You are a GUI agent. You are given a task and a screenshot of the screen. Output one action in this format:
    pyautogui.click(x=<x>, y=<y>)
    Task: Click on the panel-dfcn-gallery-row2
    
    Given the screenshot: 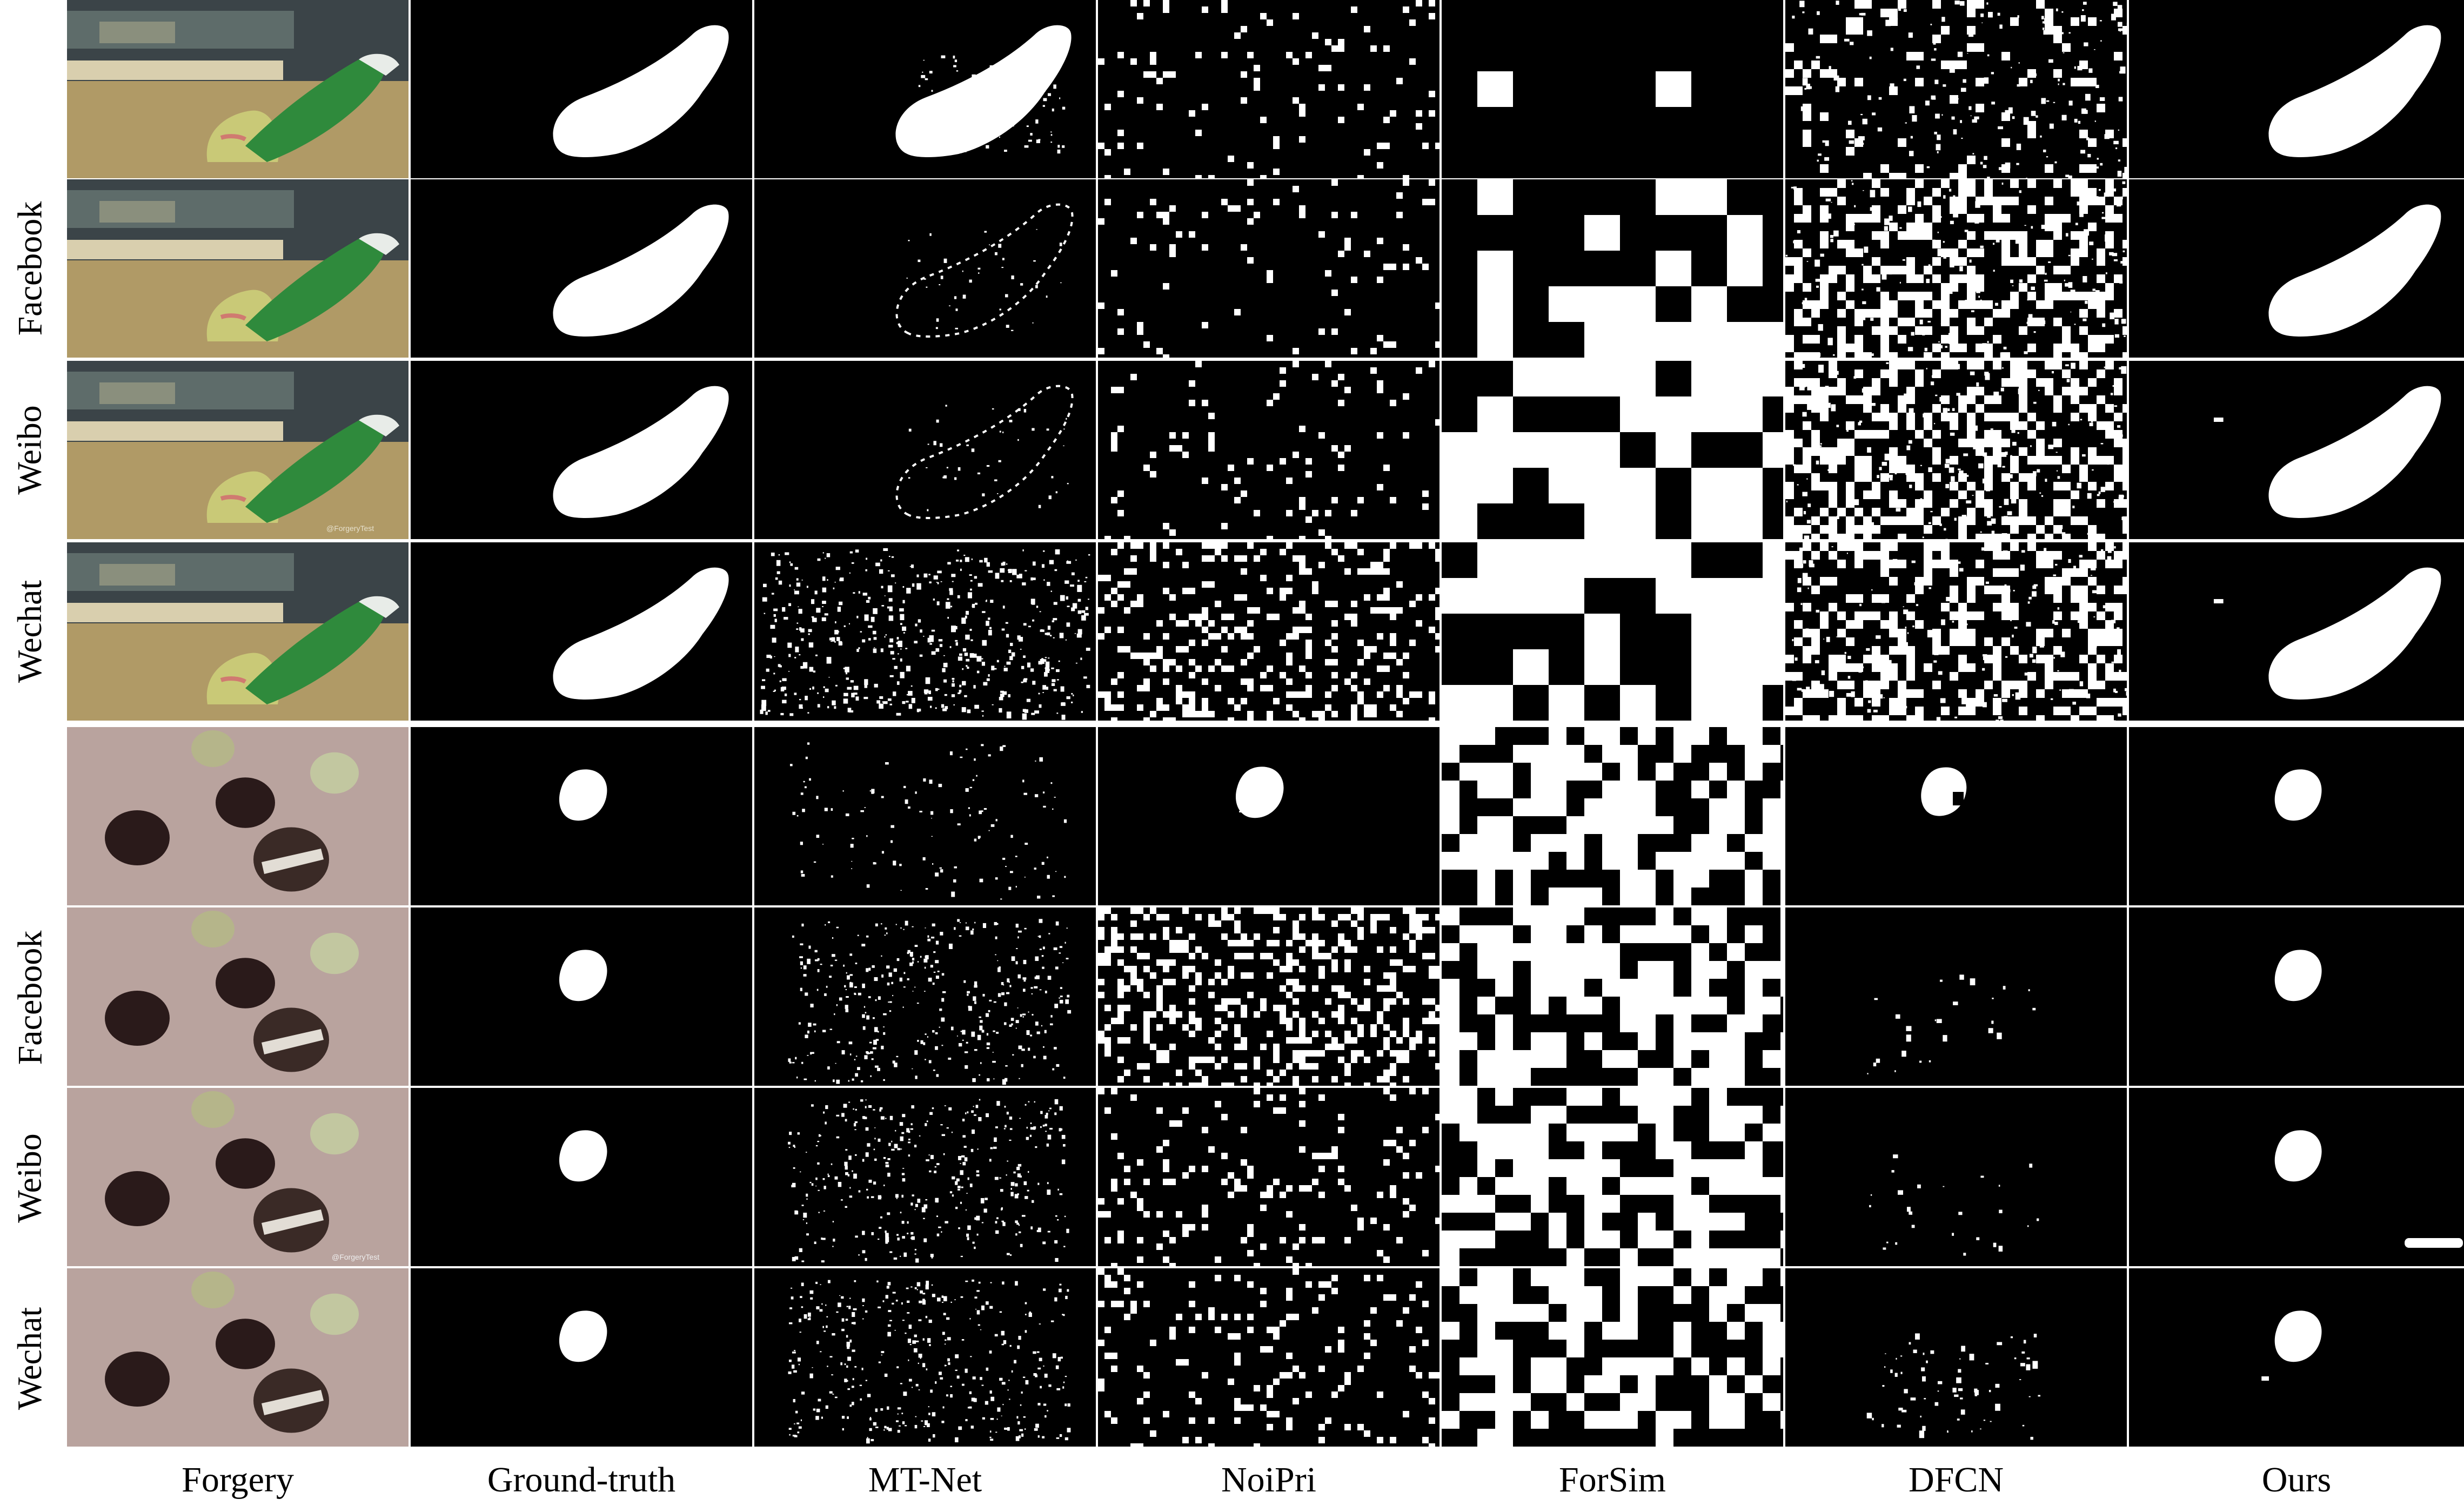 What is the action you would take?
    pyautogui.click(x=1956, y=268)
    